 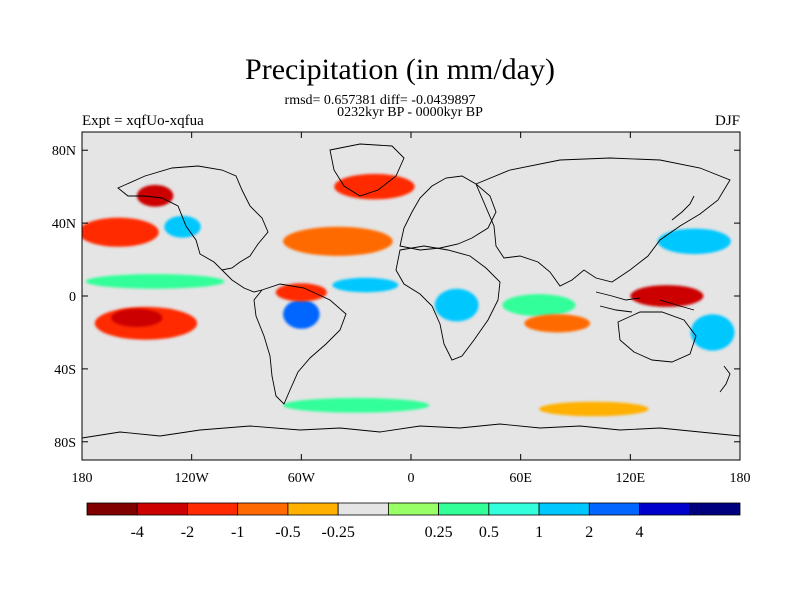 I want to click on lat-tick-label: 80N, so click(x=64, y=151).